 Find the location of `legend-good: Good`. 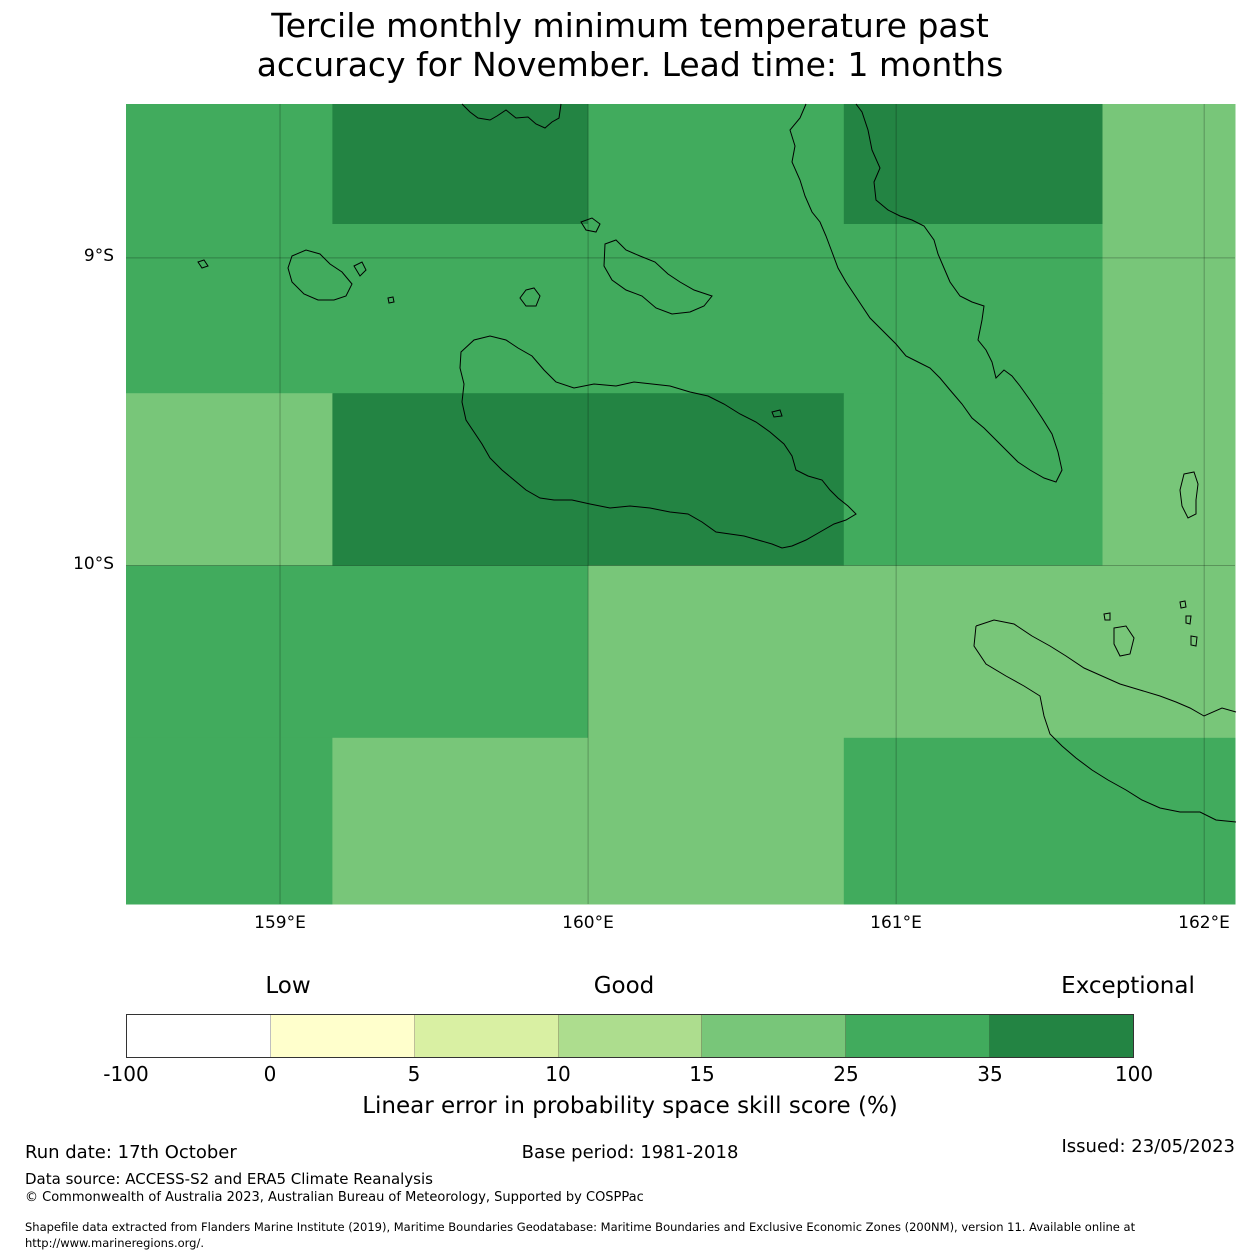

legend-good: Good is located at coordinates (624, 986).